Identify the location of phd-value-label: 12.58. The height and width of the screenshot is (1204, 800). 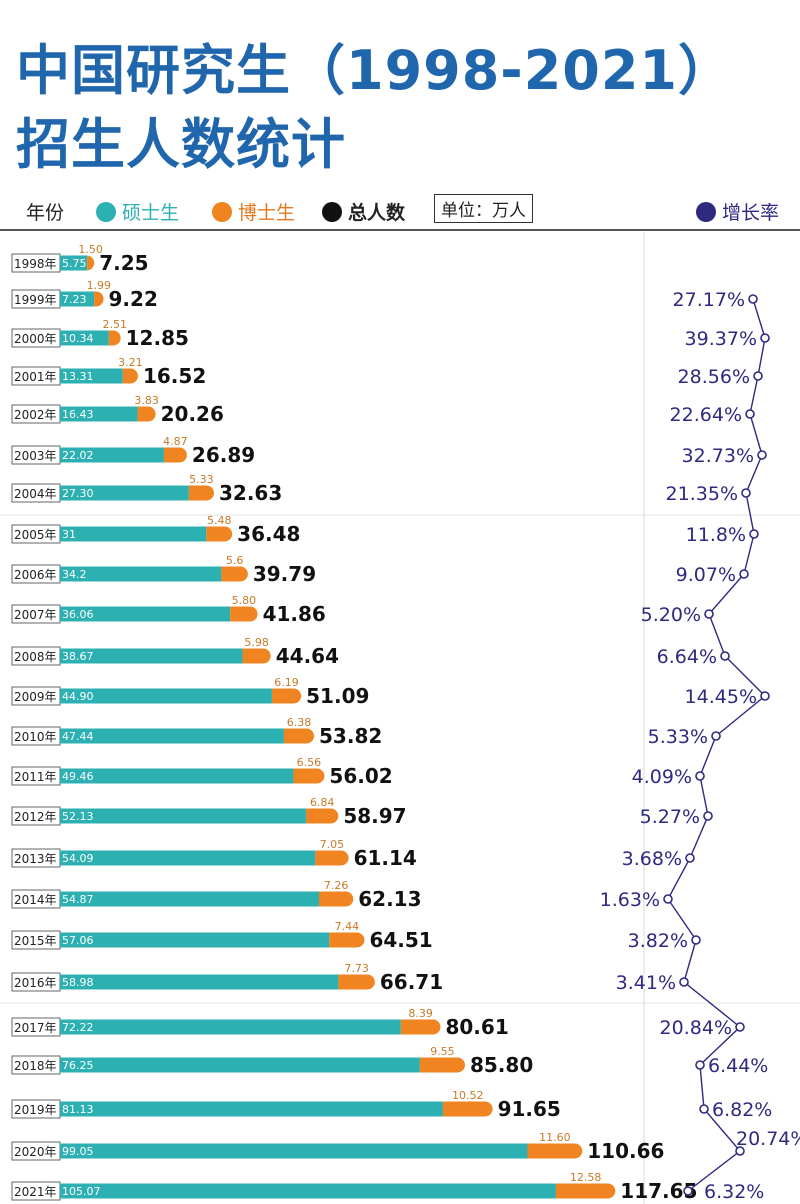
(586, 1177).